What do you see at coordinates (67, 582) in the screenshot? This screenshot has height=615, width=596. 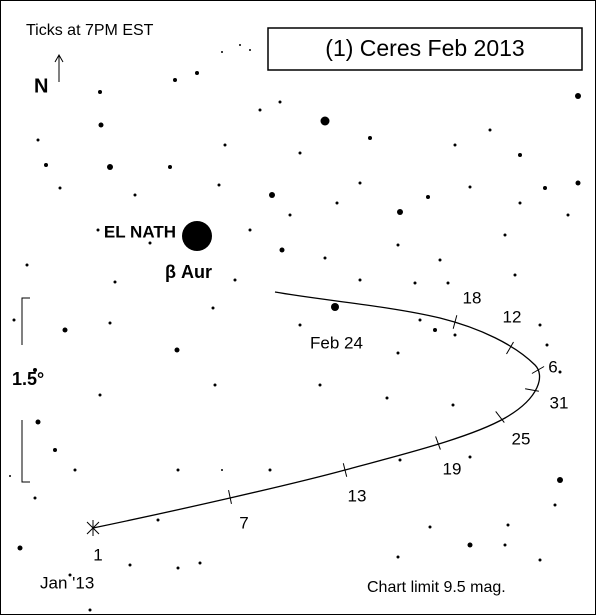 I see `start-label: Jan '13` at bounding box center [67, 582].